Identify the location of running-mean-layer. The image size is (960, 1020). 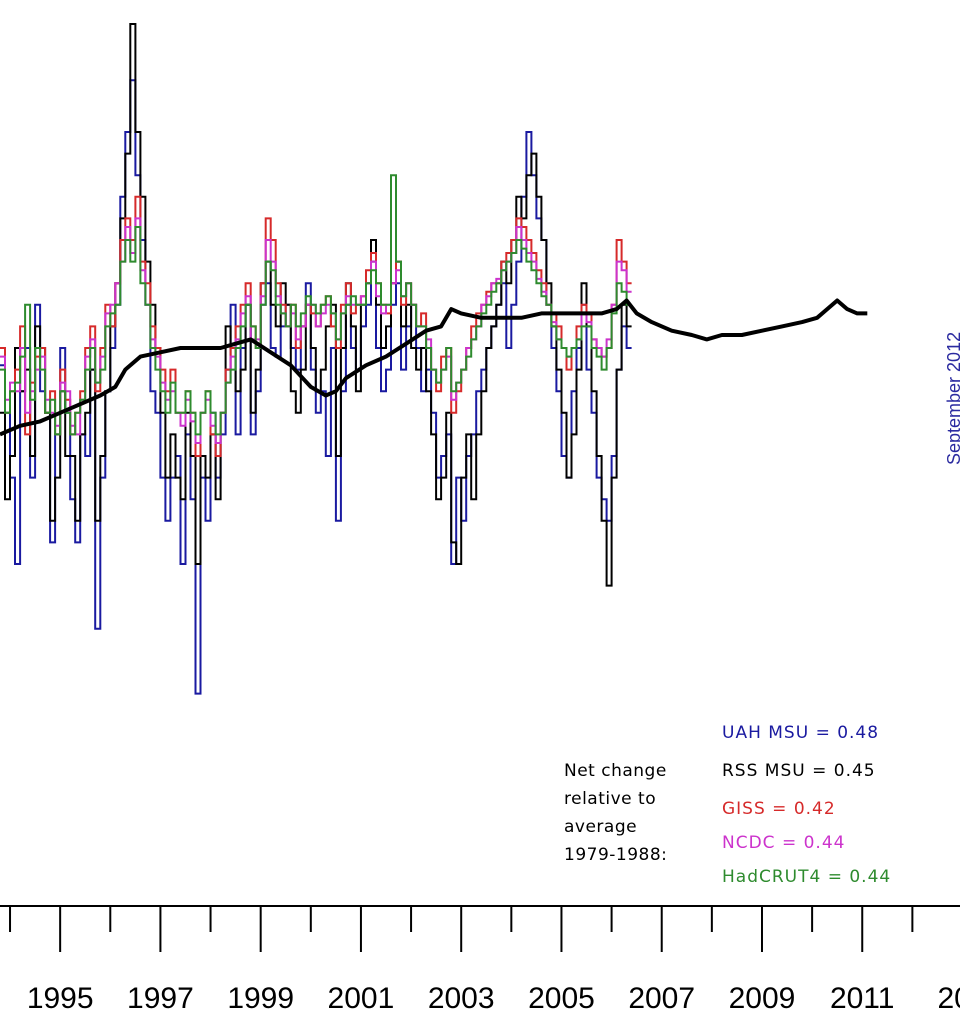
(434, 367).